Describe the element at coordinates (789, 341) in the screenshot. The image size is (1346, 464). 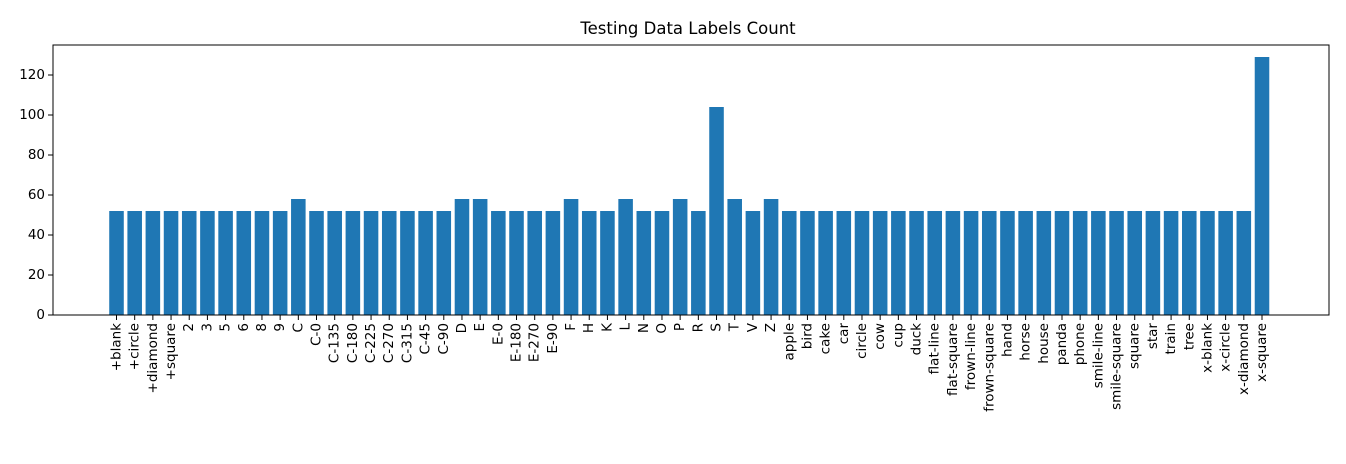
I see `x-tick-label-apple: apple` at that location.